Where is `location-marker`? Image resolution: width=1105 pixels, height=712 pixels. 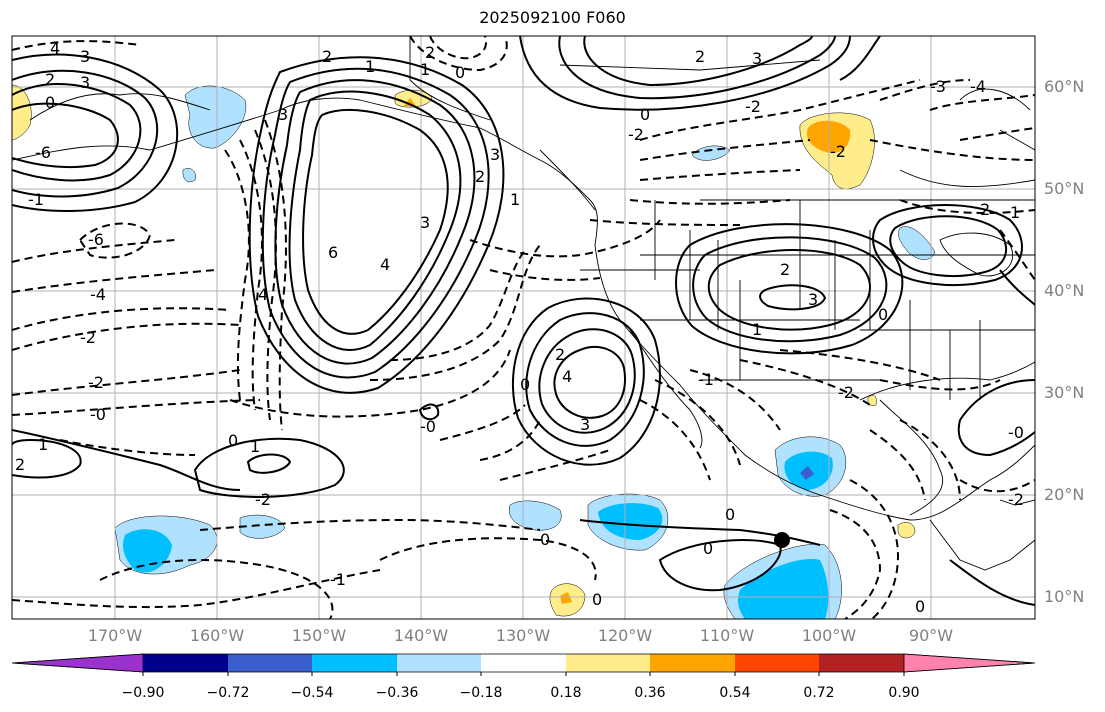 location-marker is located at coordinates (782, 540).